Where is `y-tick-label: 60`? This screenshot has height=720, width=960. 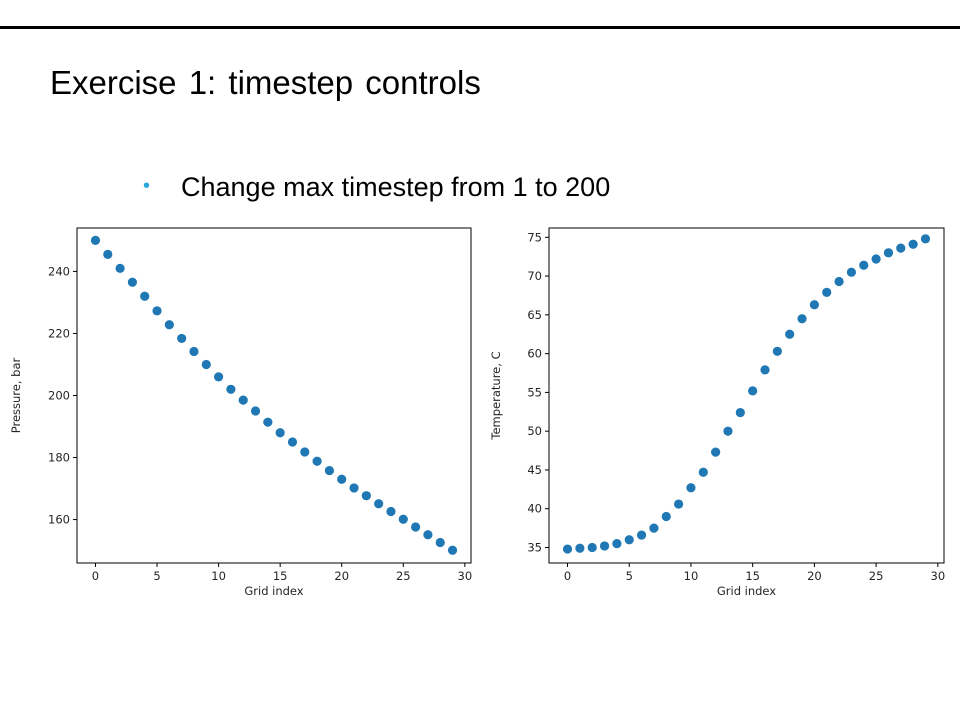
y-tick-label: 60 is located at coordinates (534, 354).